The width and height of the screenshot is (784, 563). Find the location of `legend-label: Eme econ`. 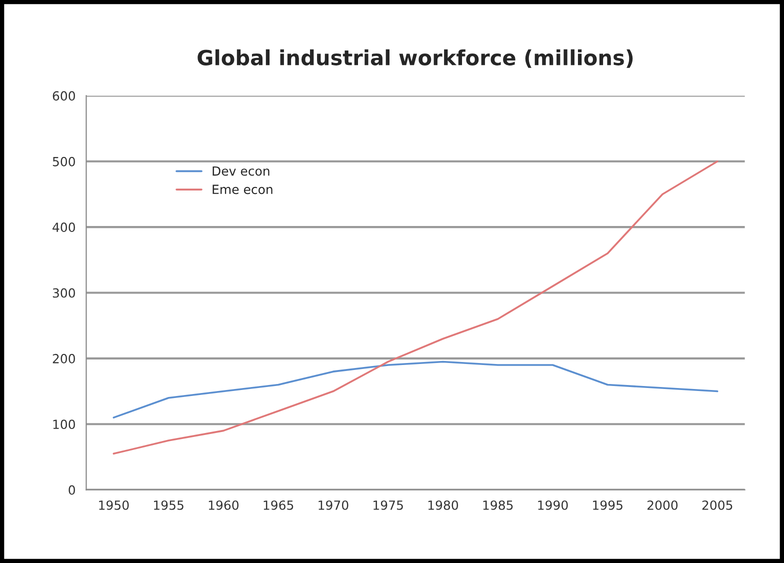

legend-label: Eme econ is located at coordinates (242, 189).